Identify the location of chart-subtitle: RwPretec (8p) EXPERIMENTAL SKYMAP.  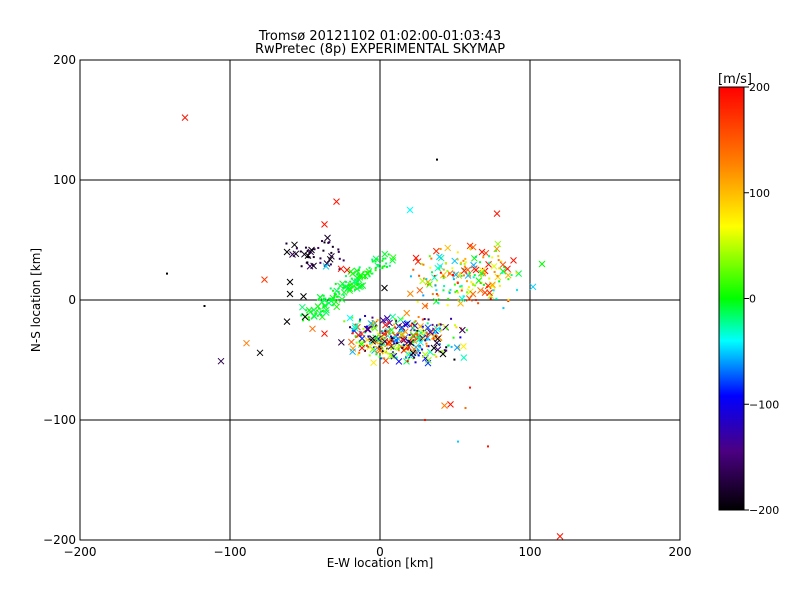
(380, 49).